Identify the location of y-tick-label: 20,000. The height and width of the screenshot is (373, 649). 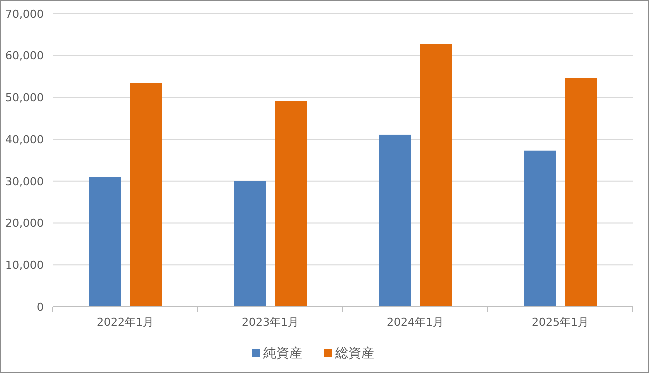
(25, 223).